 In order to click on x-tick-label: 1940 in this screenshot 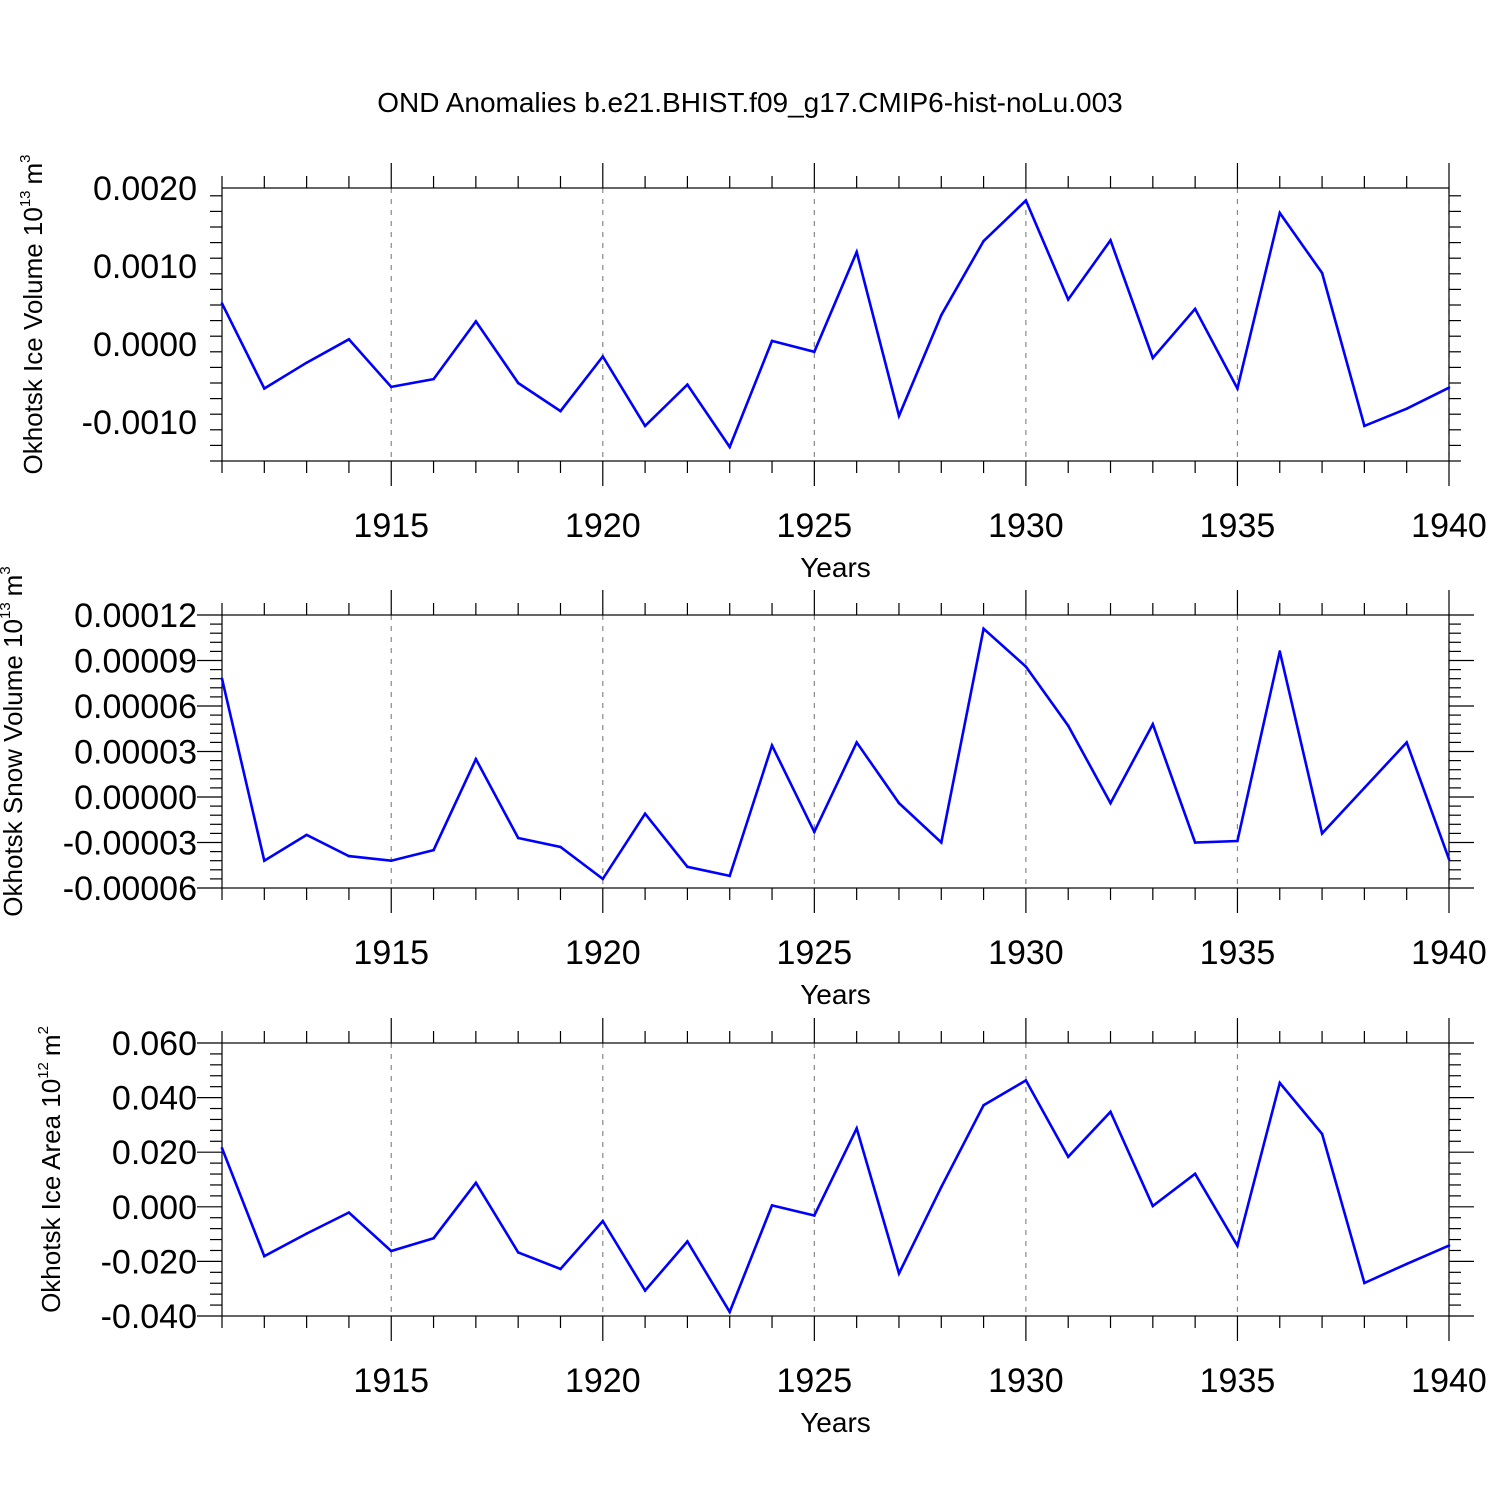, I will do `click(1449, 953)`.